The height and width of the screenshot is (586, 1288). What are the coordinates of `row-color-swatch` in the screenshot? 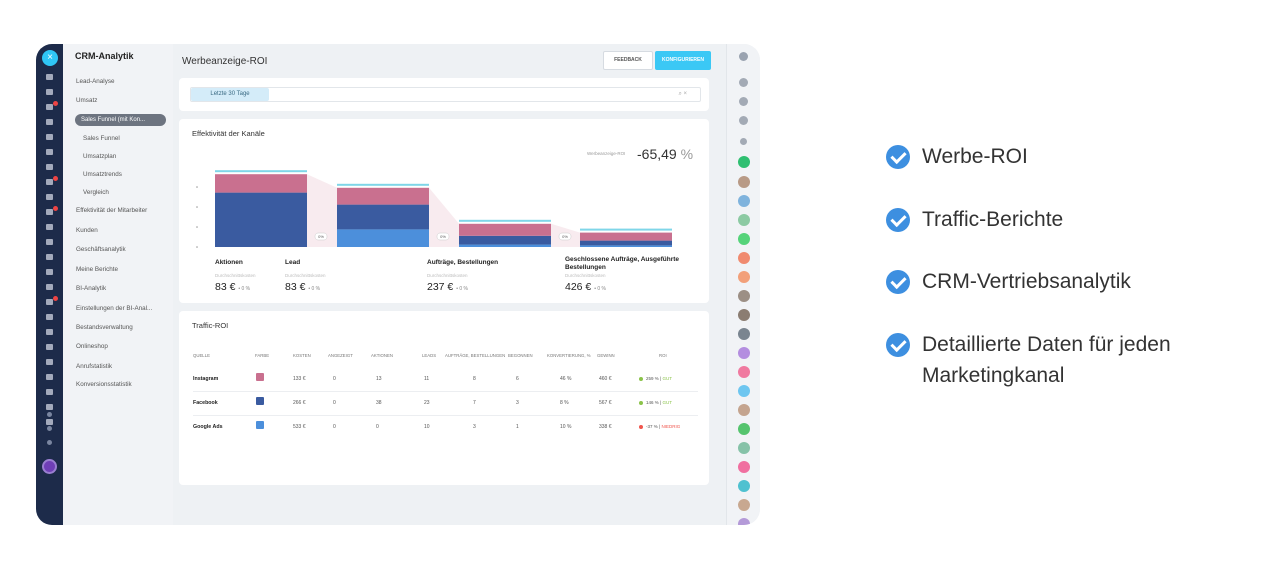 It's located at (260, 425).